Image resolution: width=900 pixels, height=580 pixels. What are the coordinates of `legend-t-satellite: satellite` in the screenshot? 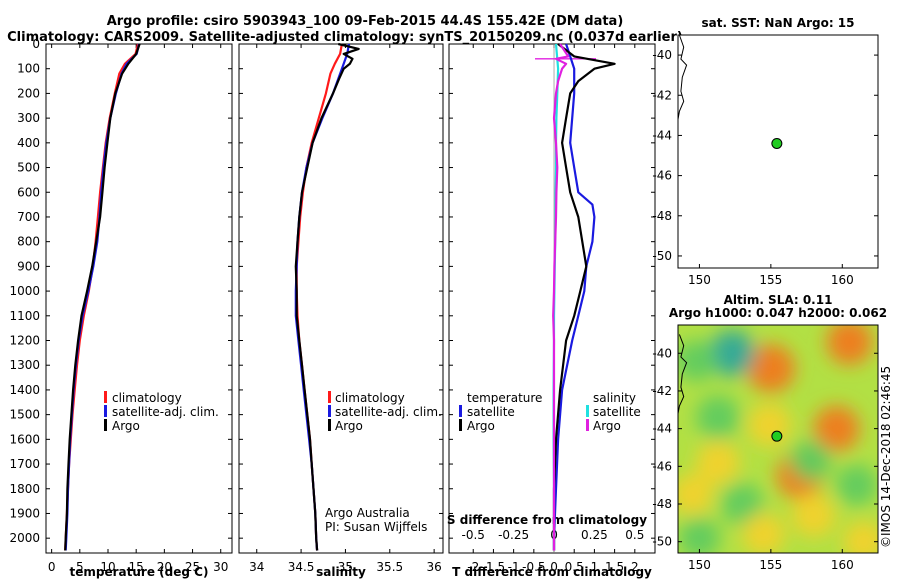 It's located at (491, 412).